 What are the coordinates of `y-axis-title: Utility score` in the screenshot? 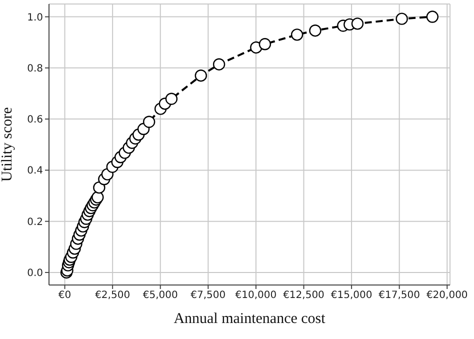 It's located at (8, 144).